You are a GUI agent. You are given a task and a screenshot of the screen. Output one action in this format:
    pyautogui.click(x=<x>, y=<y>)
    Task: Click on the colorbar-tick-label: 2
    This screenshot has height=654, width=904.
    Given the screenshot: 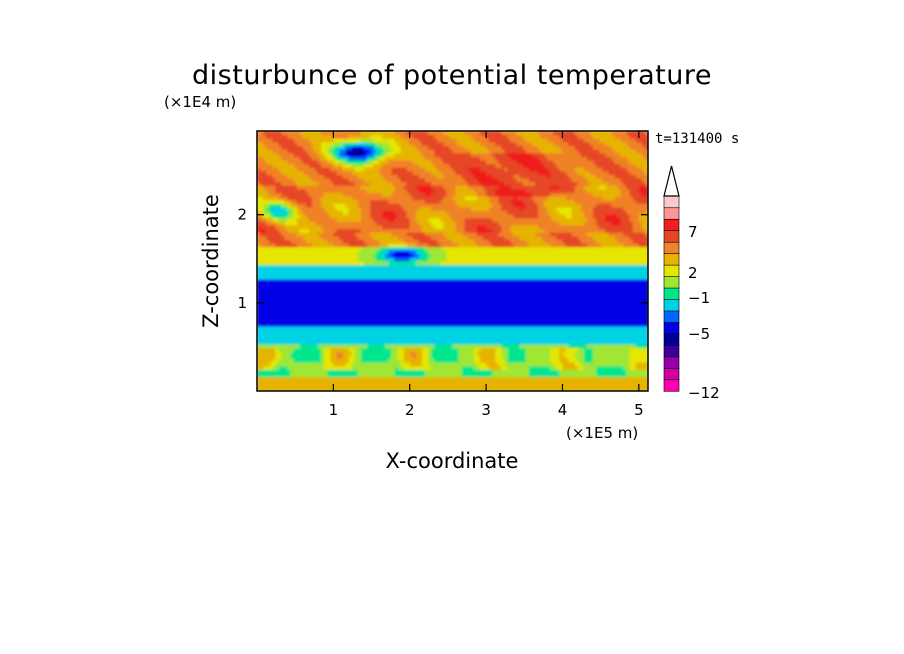 What is the action you would take?
    pyautogui.click(x=693, y=273)
    